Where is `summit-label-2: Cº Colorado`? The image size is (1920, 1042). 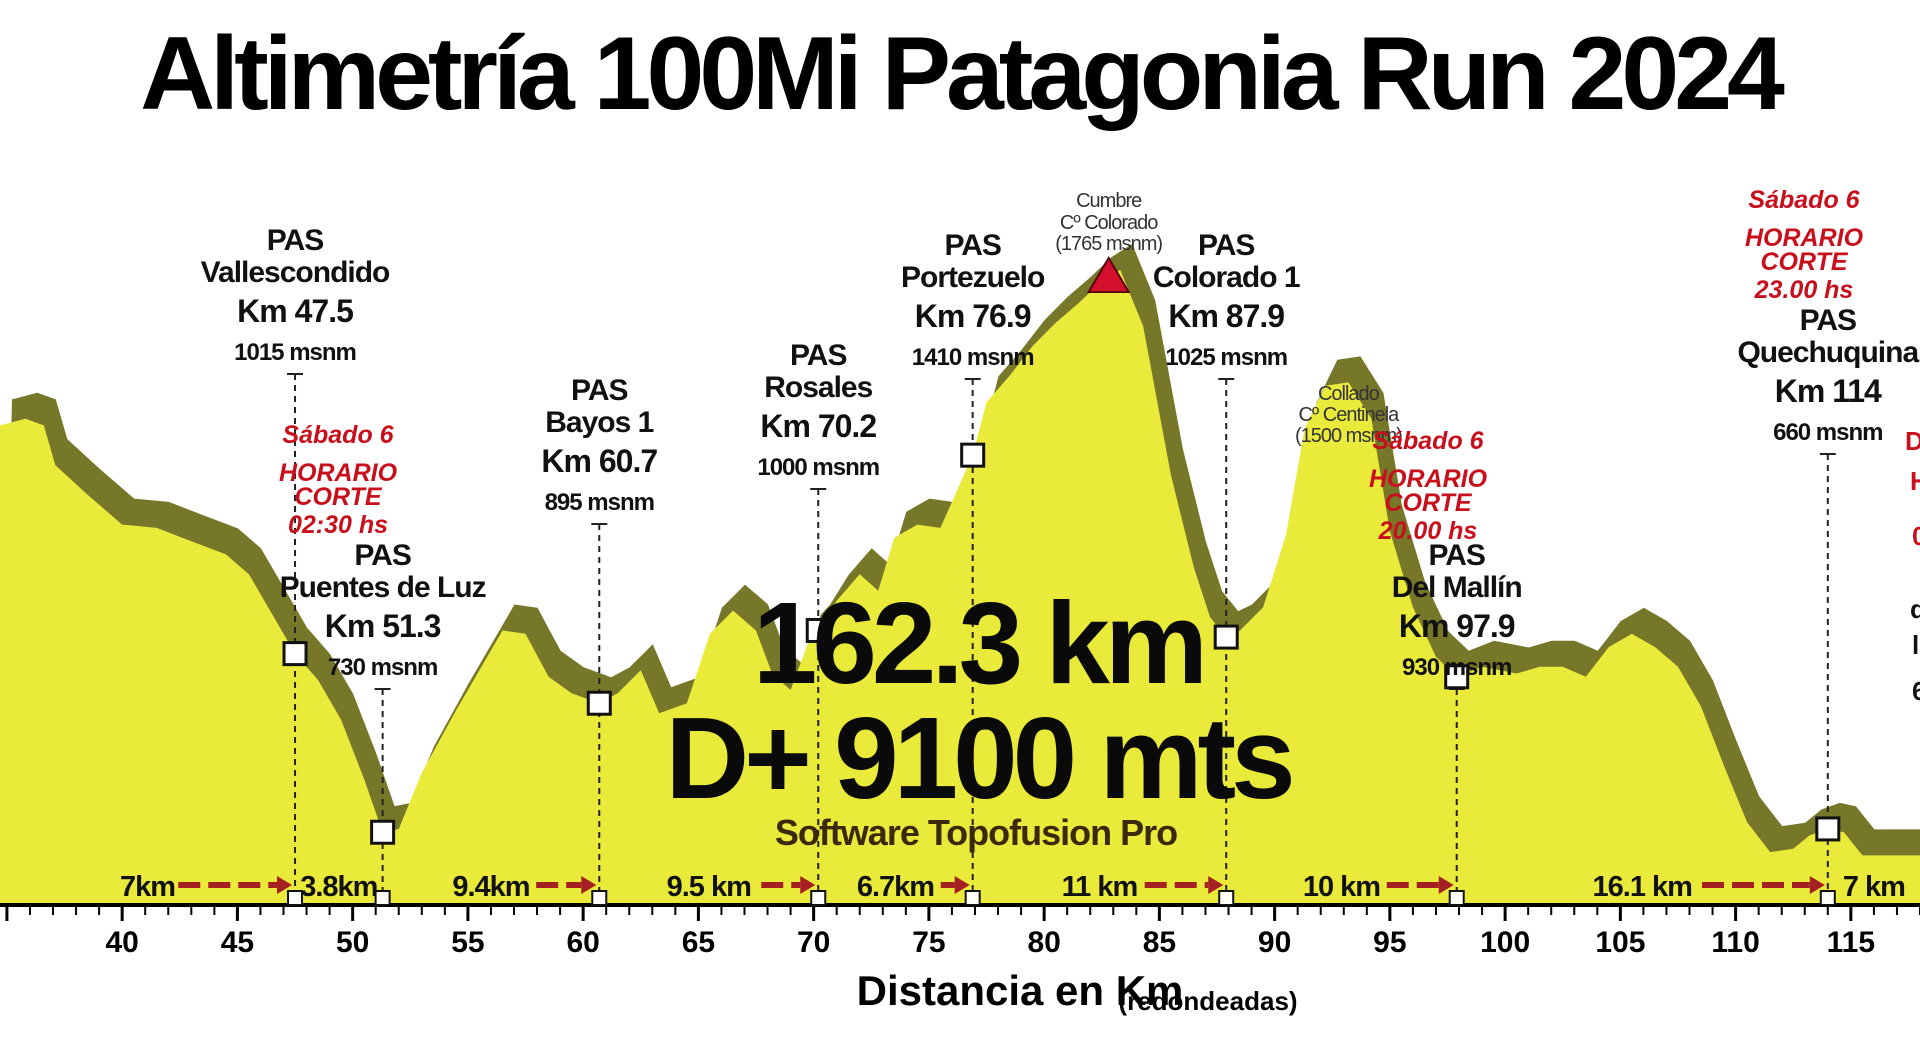 summit-label-2: Cº Colorado is located at coordinates (1109, 223).